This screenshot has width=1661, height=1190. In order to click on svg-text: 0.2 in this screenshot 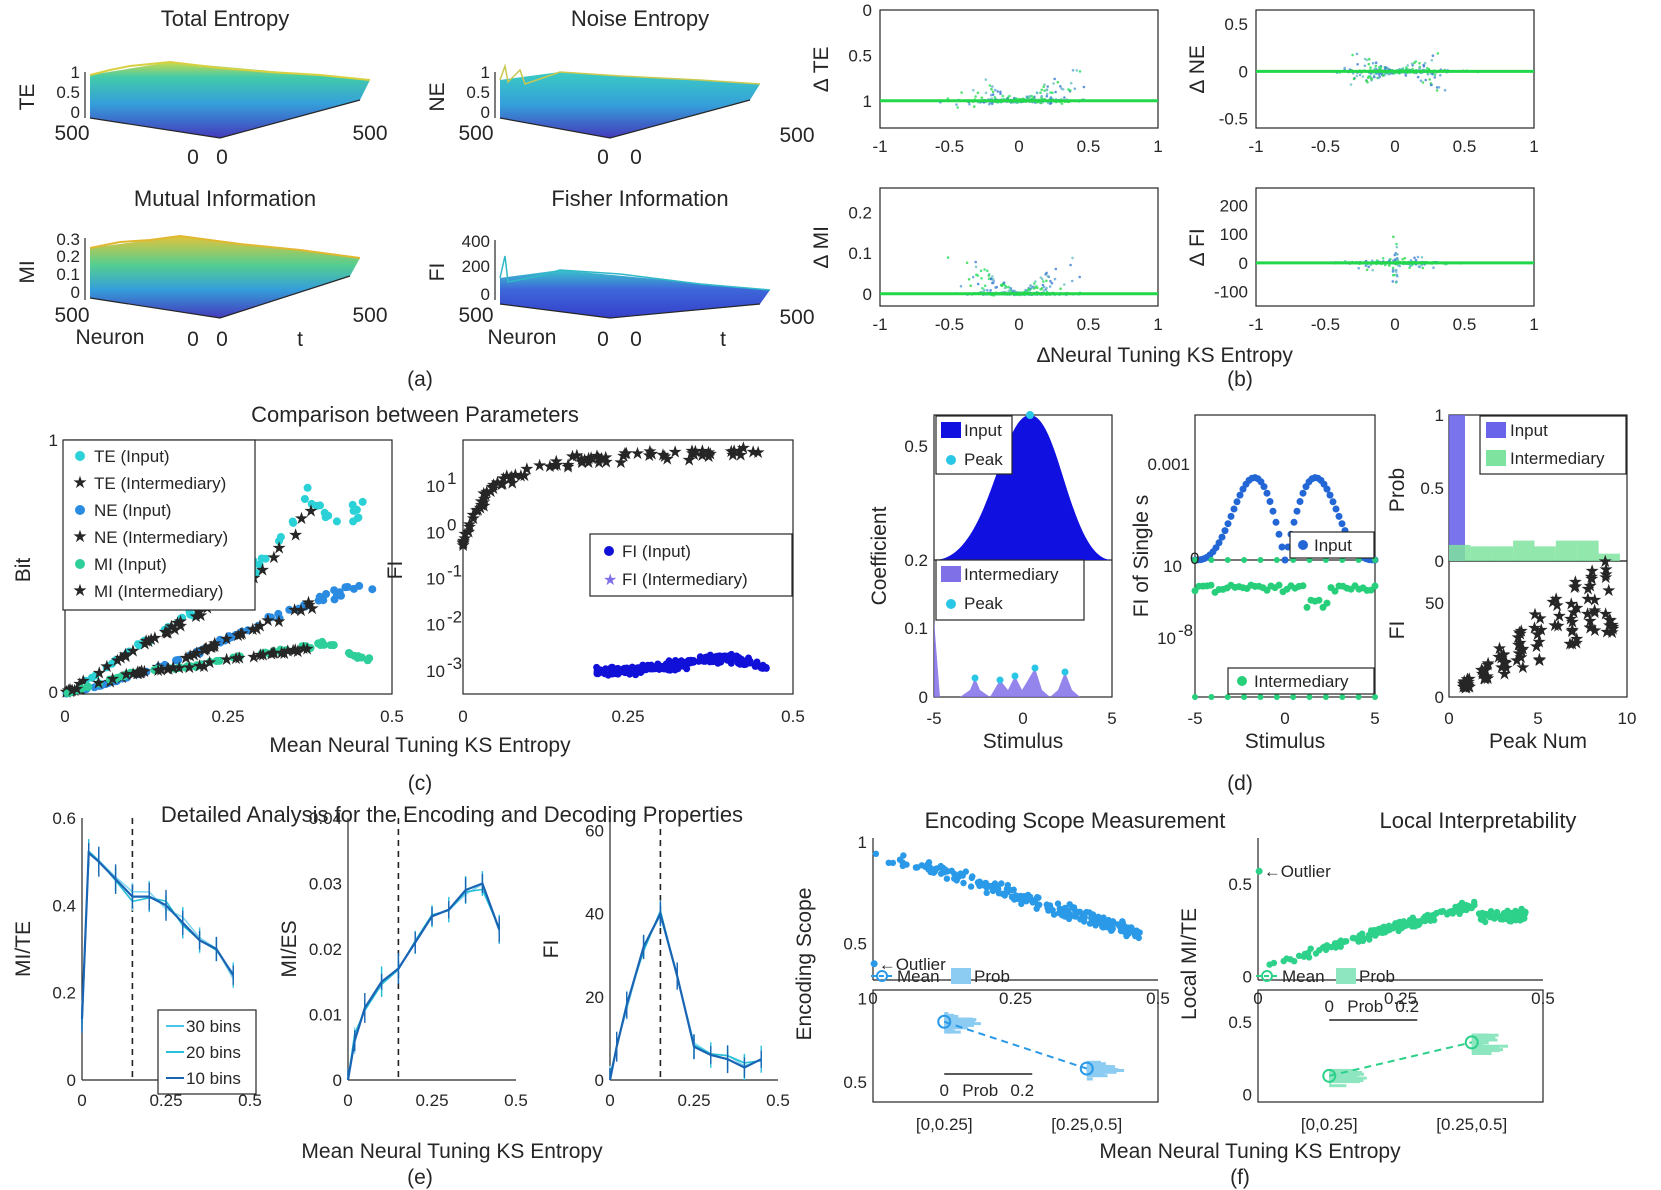, I will do `click(916, 560)`.